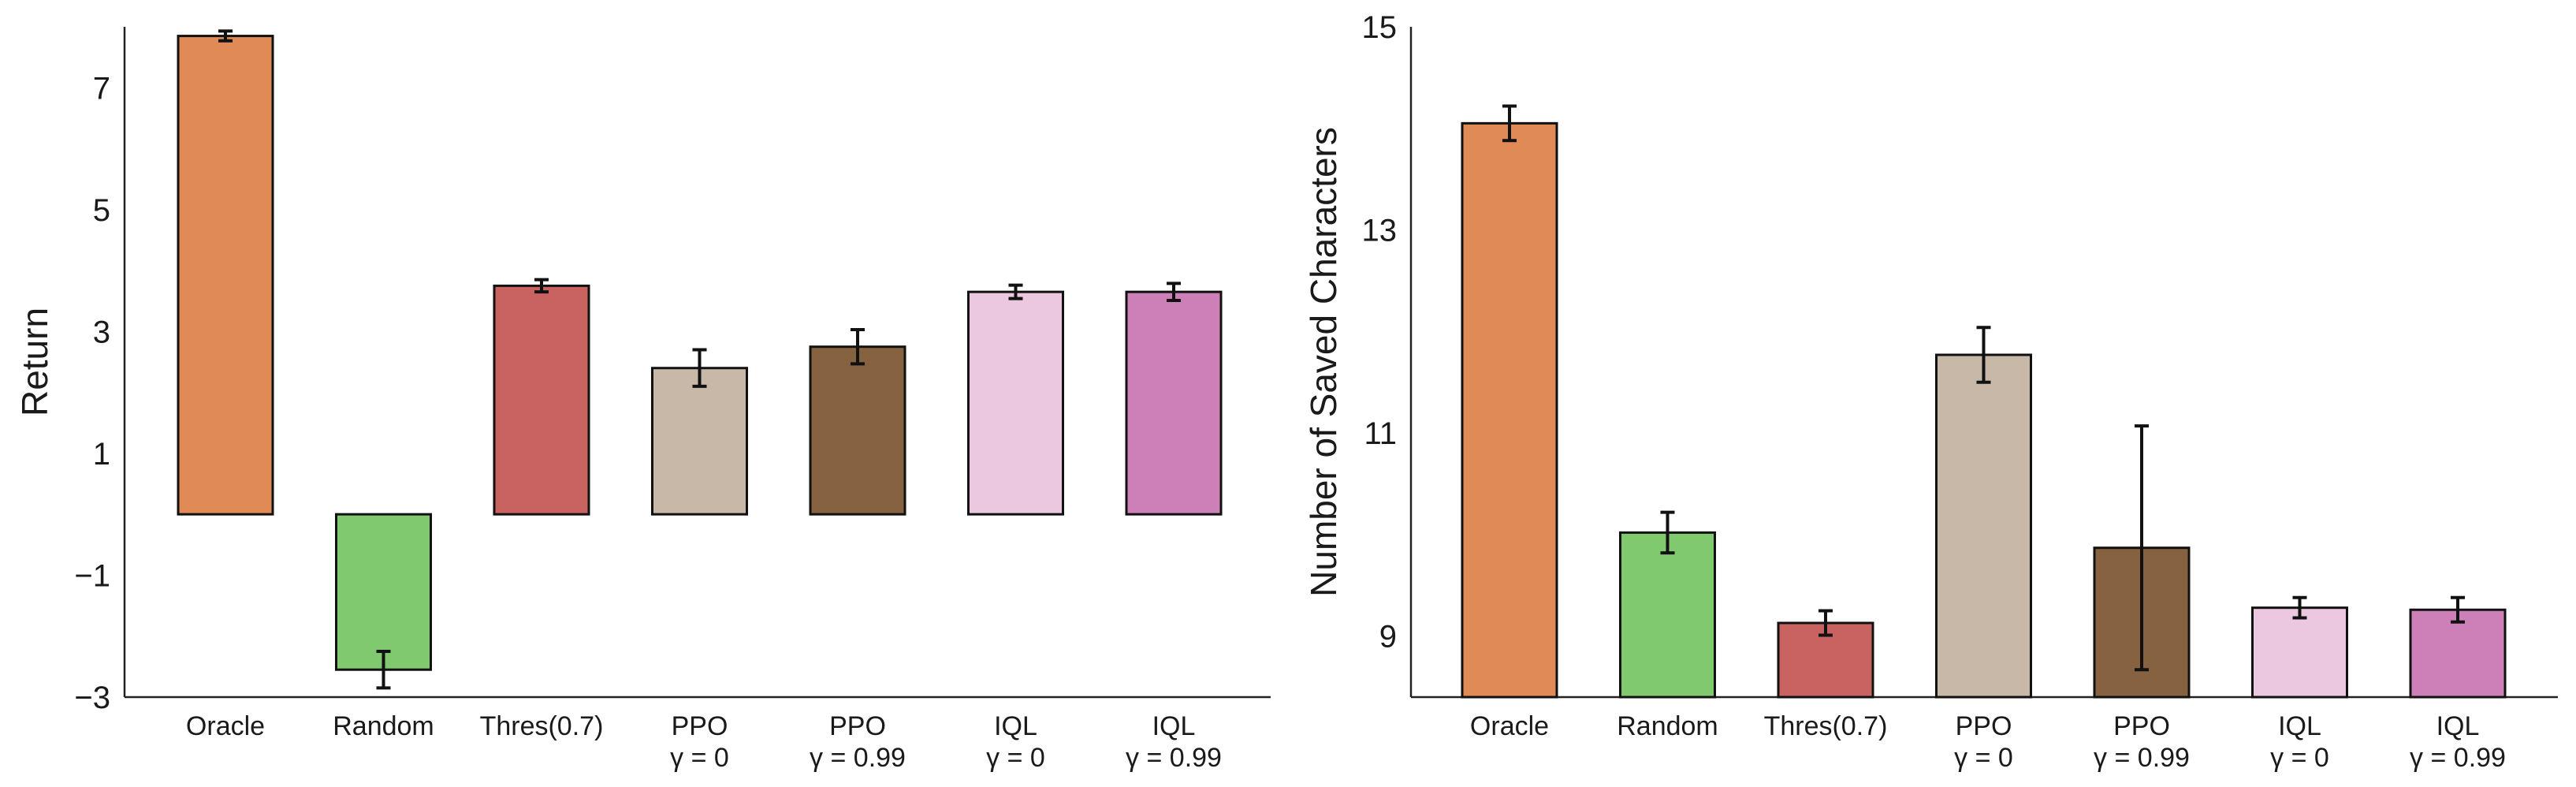 Image resolution: width=2576 pixels, height=787 pixels. What do you see at coordinates (1323, 362) in the screenshot?
I see `y-axis-label: Number of Saved Characters` at bounding box center [1323, 362].